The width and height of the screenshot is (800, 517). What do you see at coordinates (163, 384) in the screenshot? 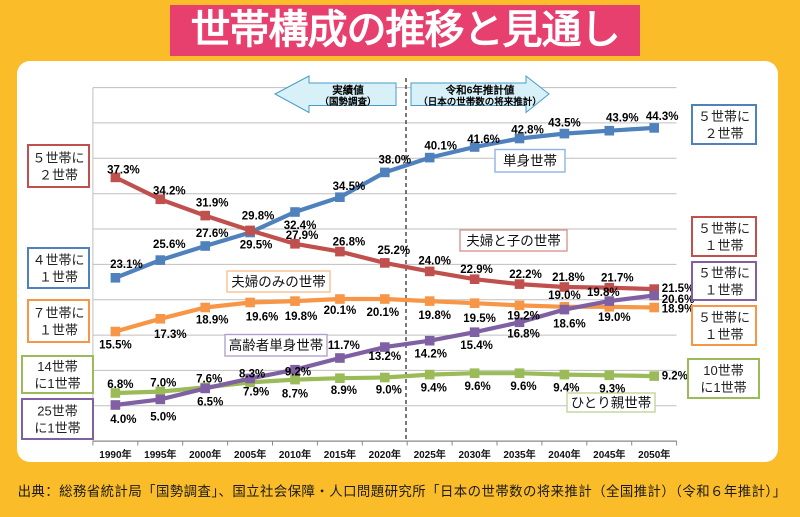
I see `svg-text: 7.0%` at bounding box center [163, 384].